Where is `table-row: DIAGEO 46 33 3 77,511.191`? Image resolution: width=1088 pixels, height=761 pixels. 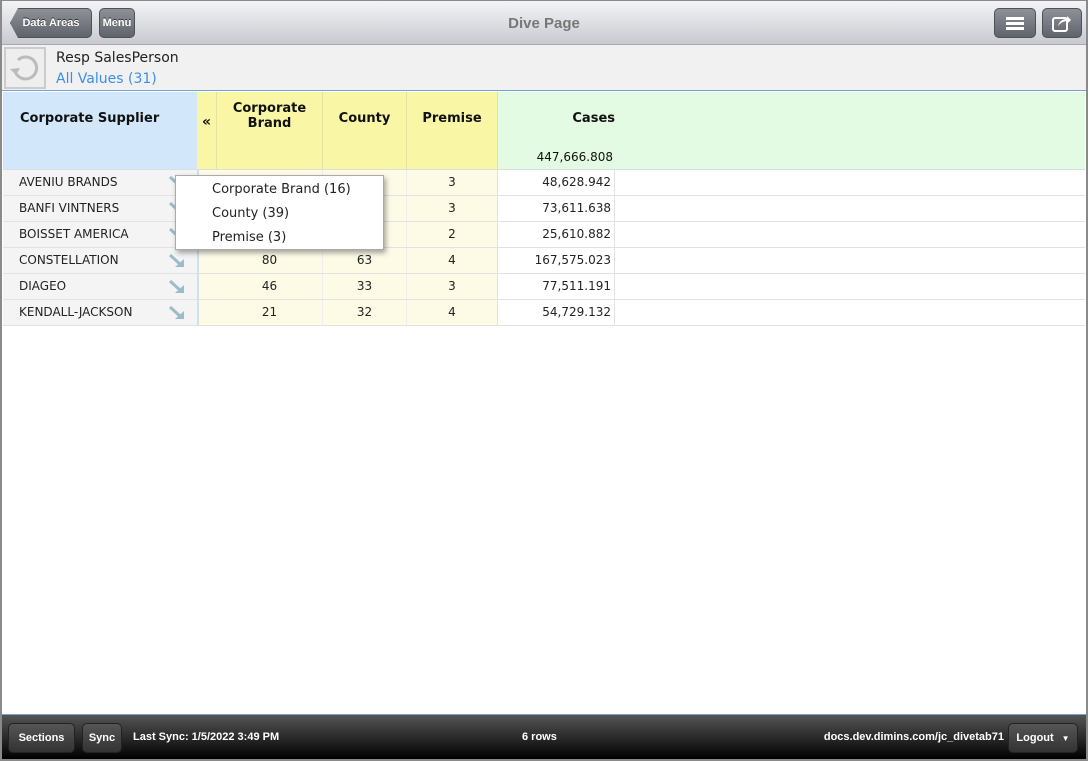
table-row: DIAGEO 46 33 3 77,511.191 is located at coordinates (544, 287).